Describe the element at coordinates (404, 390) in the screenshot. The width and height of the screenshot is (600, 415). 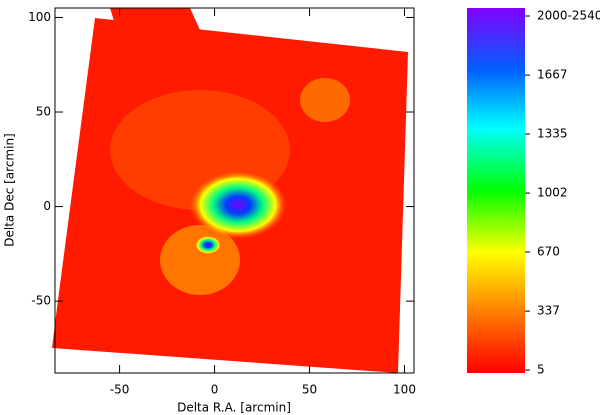
I see `x-tick-label: 100` at that location.